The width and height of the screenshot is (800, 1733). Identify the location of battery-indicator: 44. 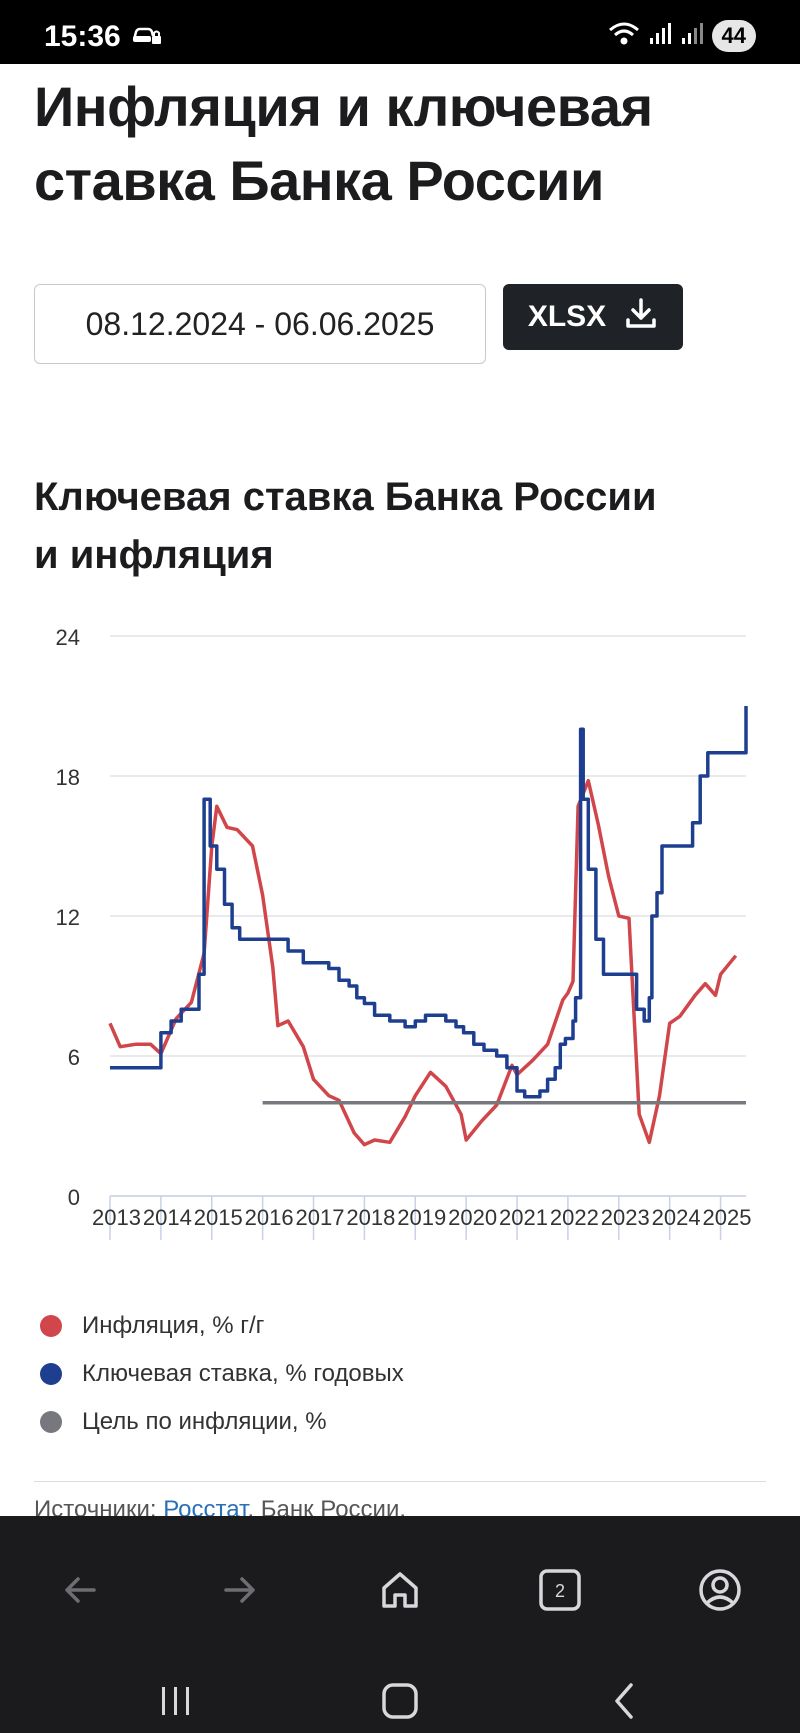
(733, 36).